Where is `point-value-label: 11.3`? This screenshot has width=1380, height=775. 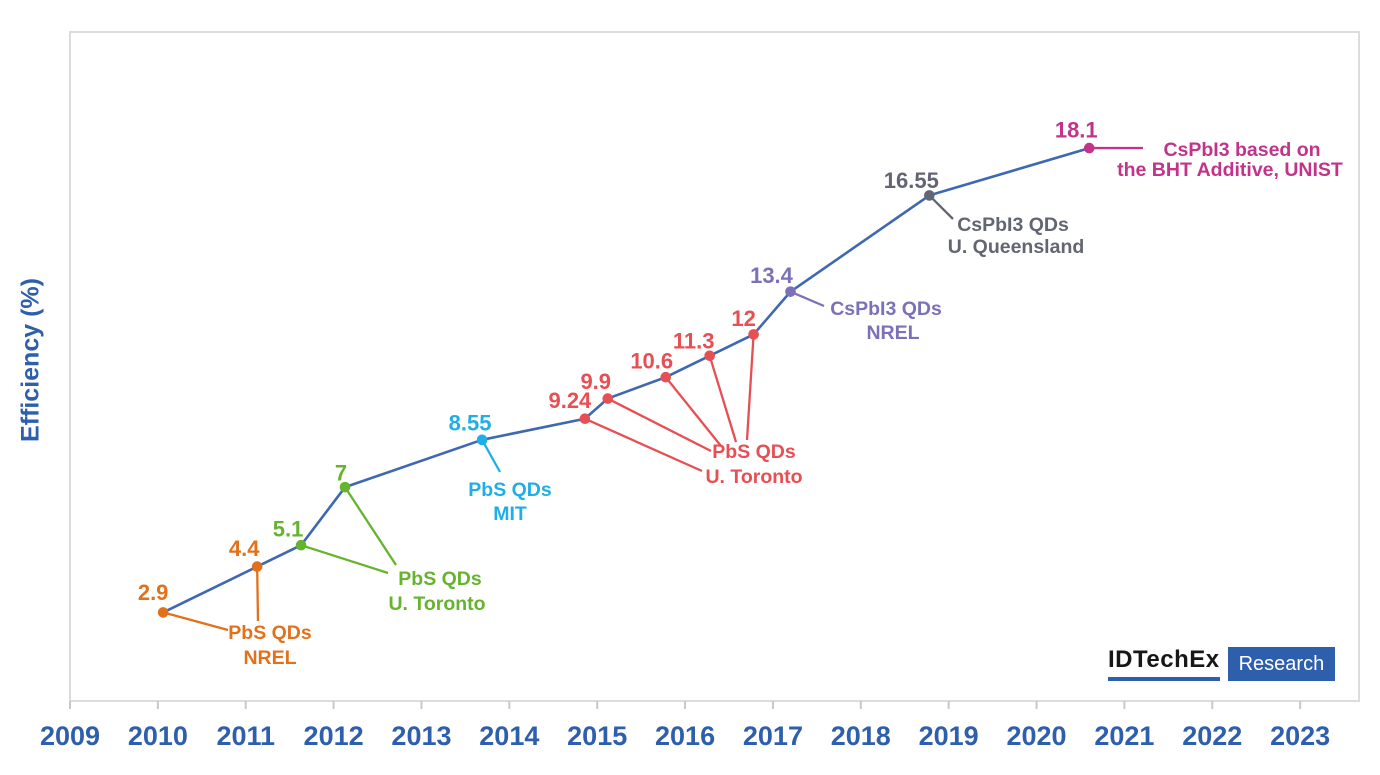 point-value-label: 11.3 is located at coordinates (694, 340).